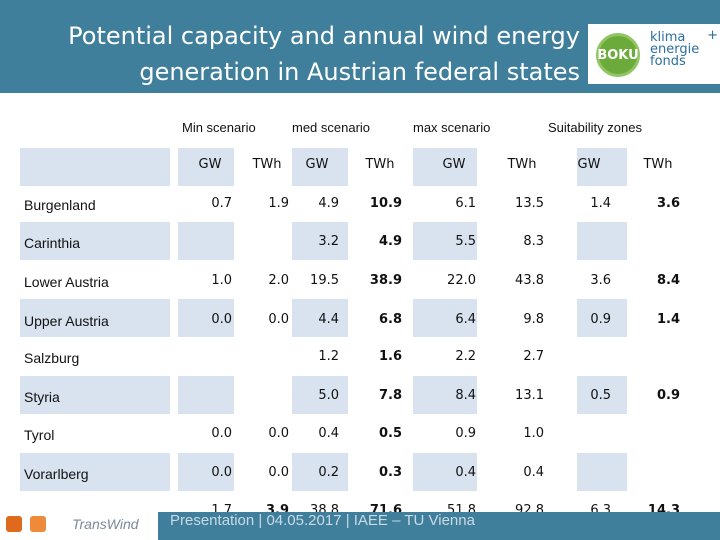  I want to click on gear-icon, so click(38, 524).